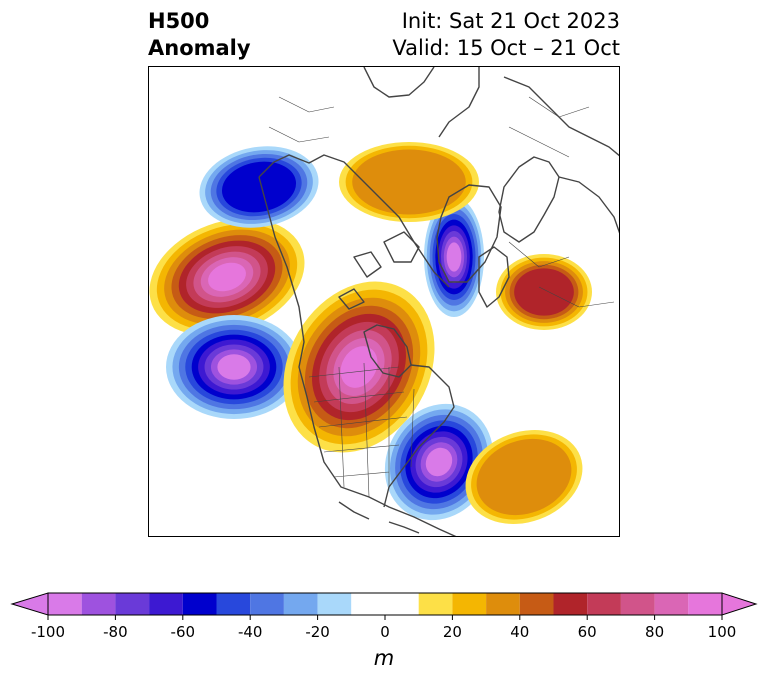  What do you see at coordinates (654, 632) in the screenshot?
I see `colorbar-tick-label: 80` at bounding box center [654, 632].